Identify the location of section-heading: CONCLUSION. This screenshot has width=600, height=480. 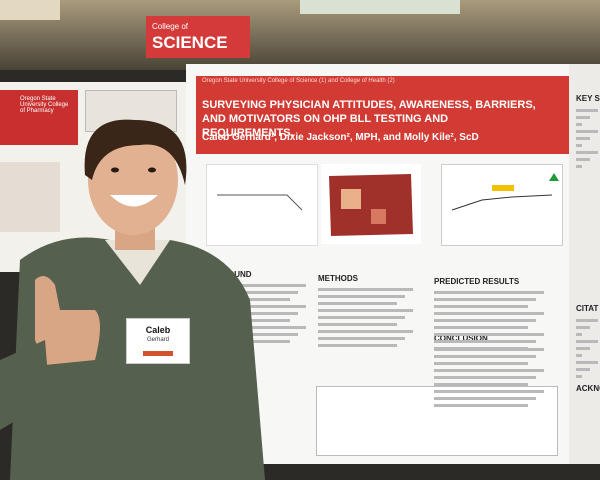
(461, 338).